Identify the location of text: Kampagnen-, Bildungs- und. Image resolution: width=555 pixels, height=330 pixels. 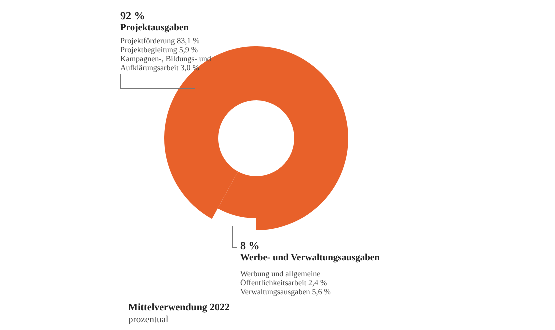
(166, 59).